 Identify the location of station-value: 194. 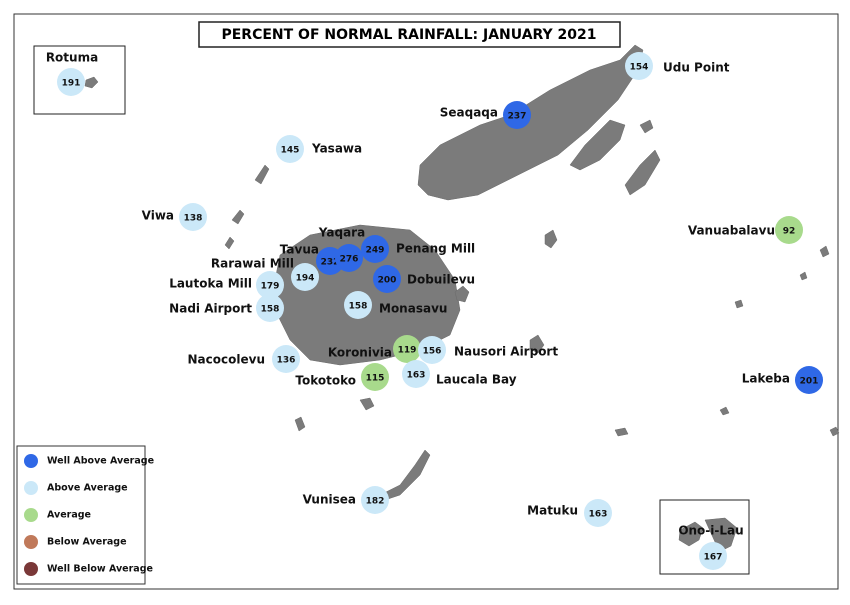
(305, 279).